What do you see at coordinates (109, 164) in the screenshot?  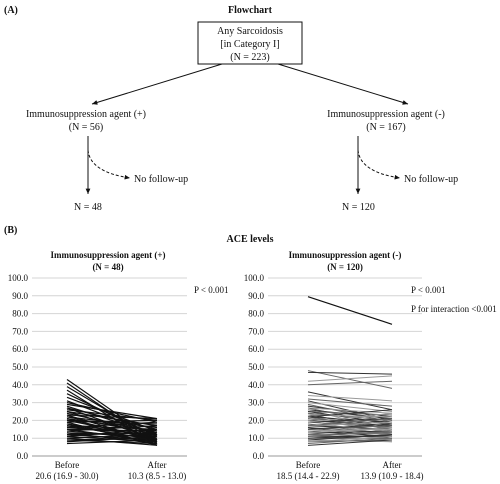 I see `arrow-left-exit` at bounding box center [109, 164].